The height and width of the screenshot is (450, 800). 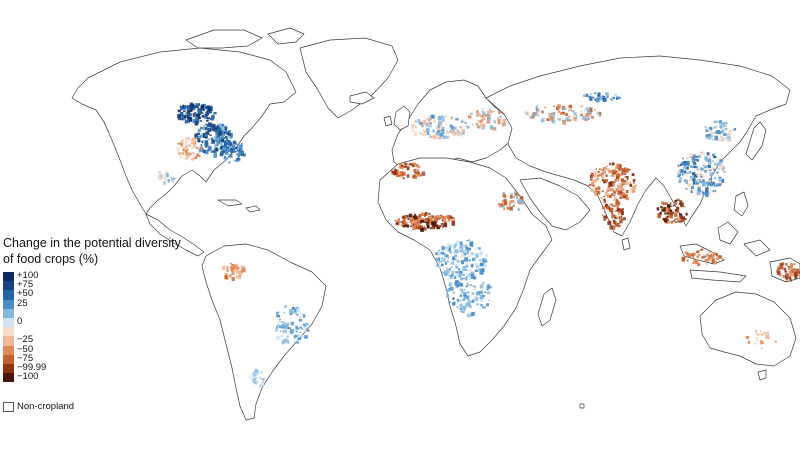 What do you see at coordinates (46, 406) in the screenshot?
I see `noncropland-label: Non-cropland` at bounding box center [46, 406].